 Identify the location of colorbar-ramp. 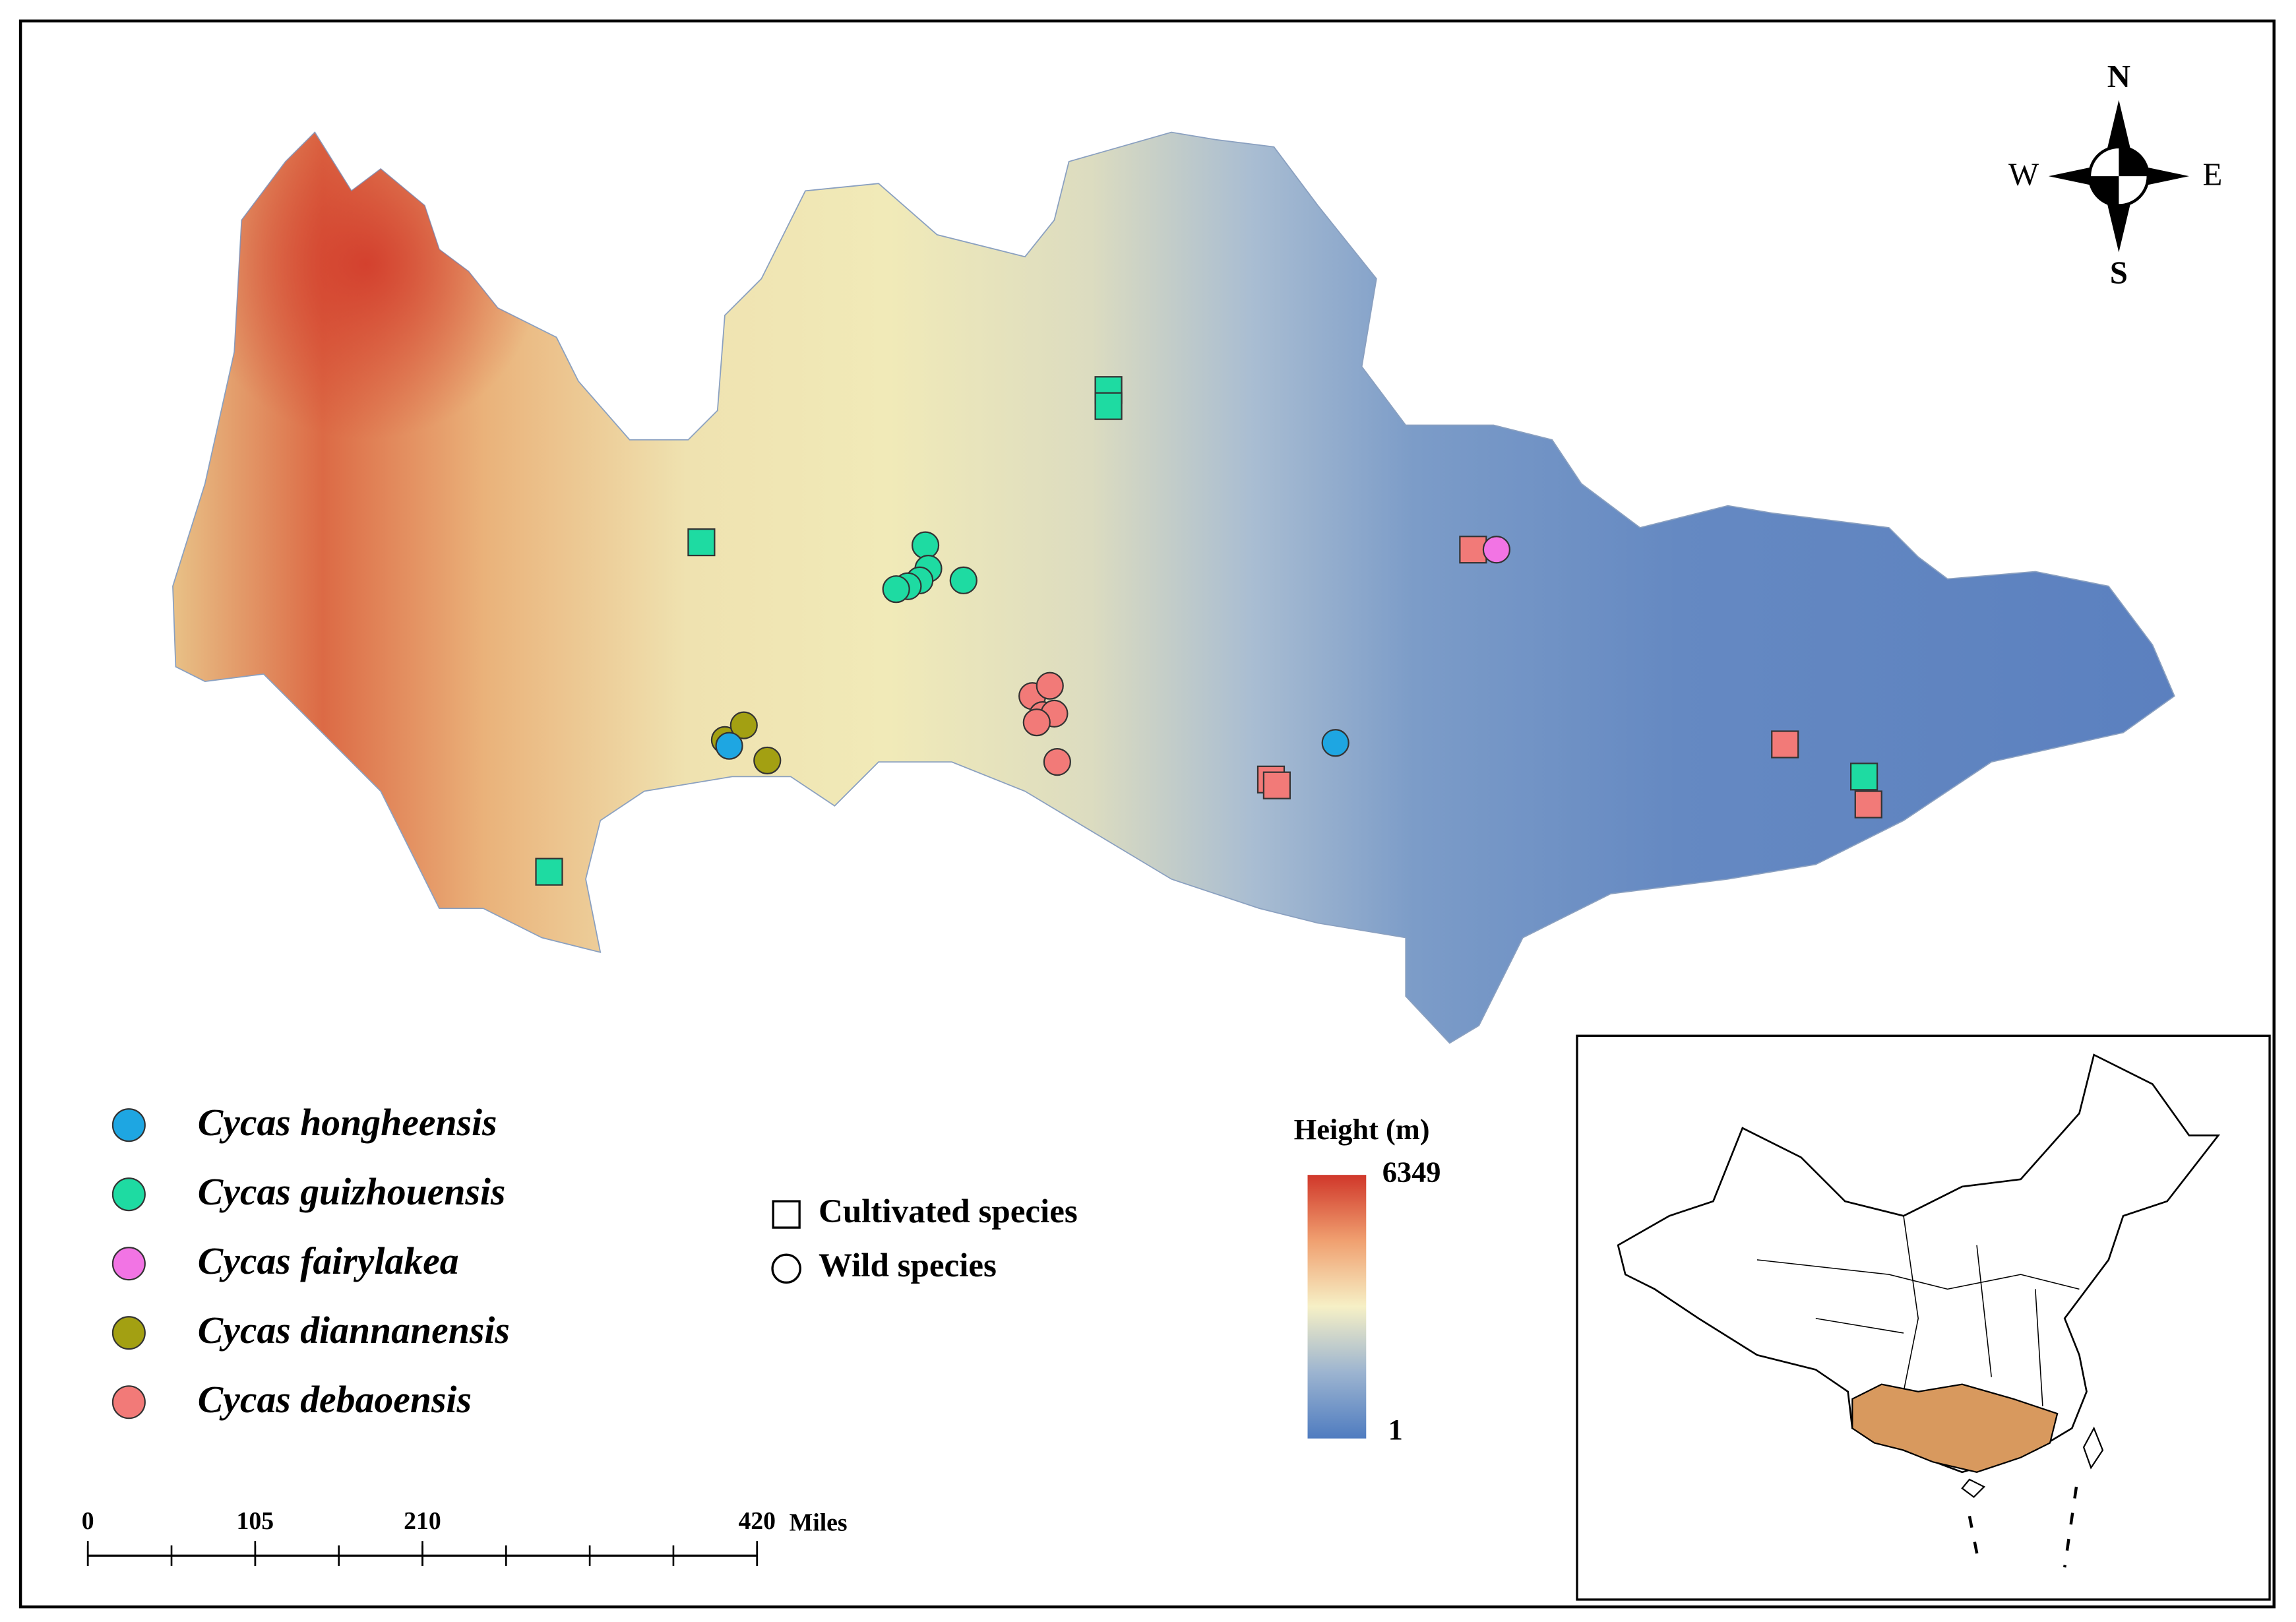
(1337, 1307).